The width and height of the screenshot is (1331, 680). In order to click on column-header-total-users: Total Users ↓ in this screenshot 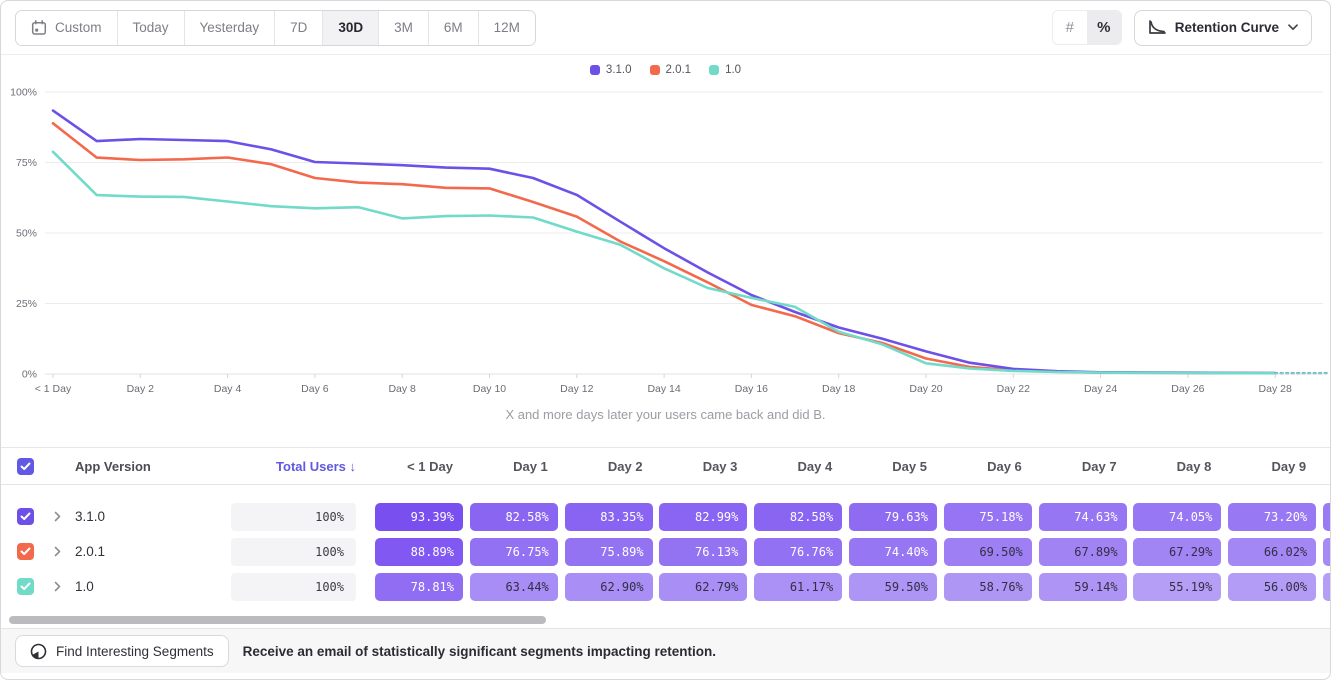, I will do `click(316, 466)`.